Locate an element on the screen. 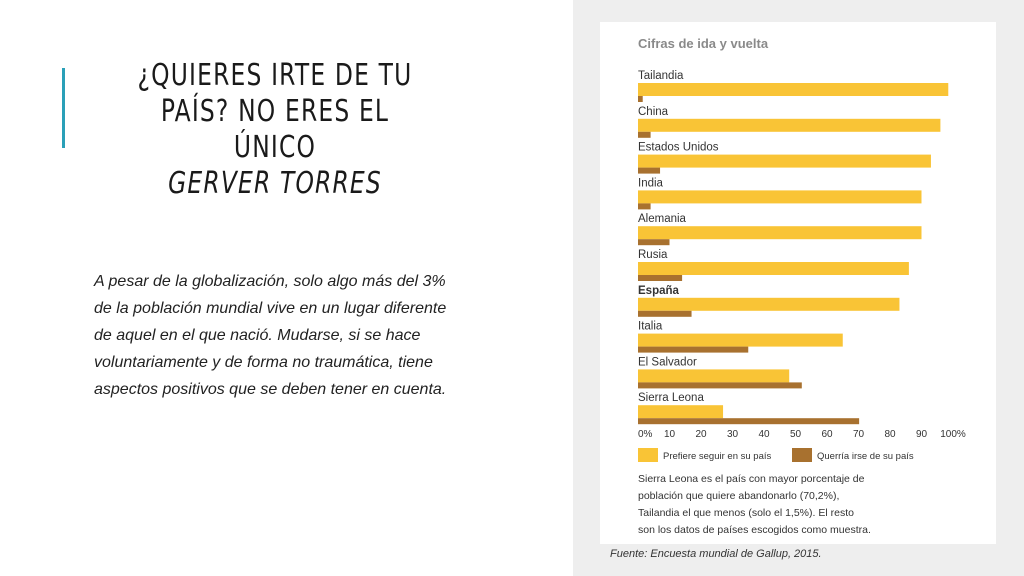  category-label: Sierra Leona is located at coordinates (671, 398).